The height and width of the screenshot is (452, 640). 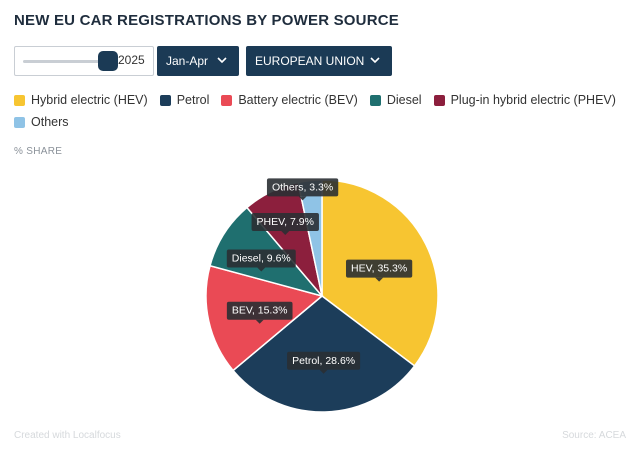 I want to click on year-slider-track, so click(x=66, y=61).